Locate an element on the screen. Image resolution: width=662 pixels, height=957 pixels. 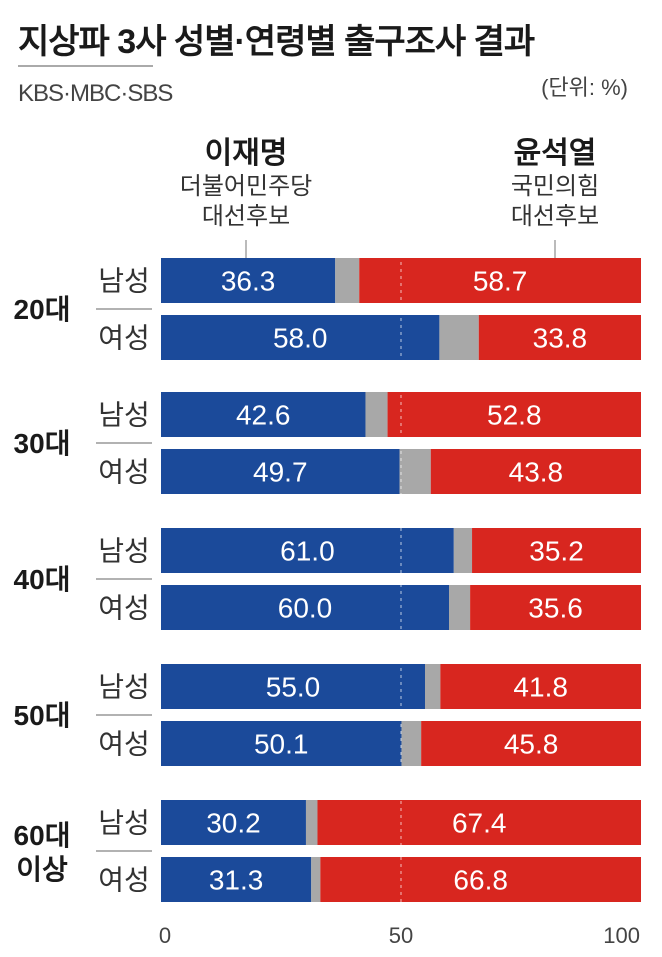
x-tick-label: 0 is located at coordinates (165, 935).